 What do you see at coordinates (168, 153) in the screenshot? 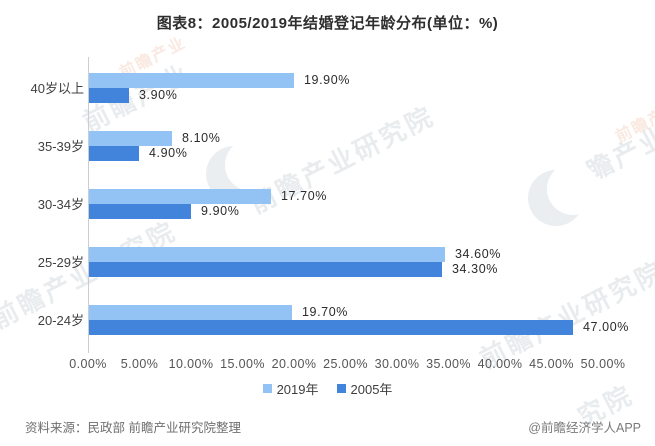
I see `value-label: 4.90%` at bounding box center [168, 153].